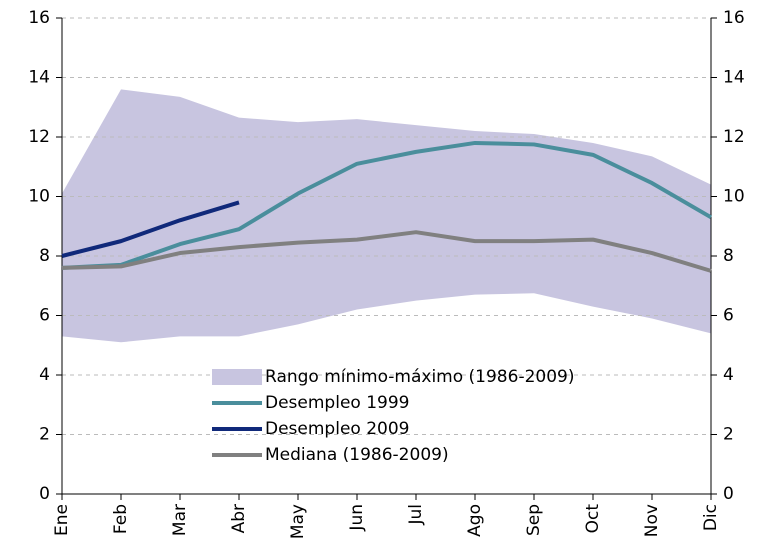 Image resolution: width=765 pixels, height=551 pixels. Describe the element at coordinates (357, 518) in the screenshot. I see `x-tick-label: Jun` at that location.